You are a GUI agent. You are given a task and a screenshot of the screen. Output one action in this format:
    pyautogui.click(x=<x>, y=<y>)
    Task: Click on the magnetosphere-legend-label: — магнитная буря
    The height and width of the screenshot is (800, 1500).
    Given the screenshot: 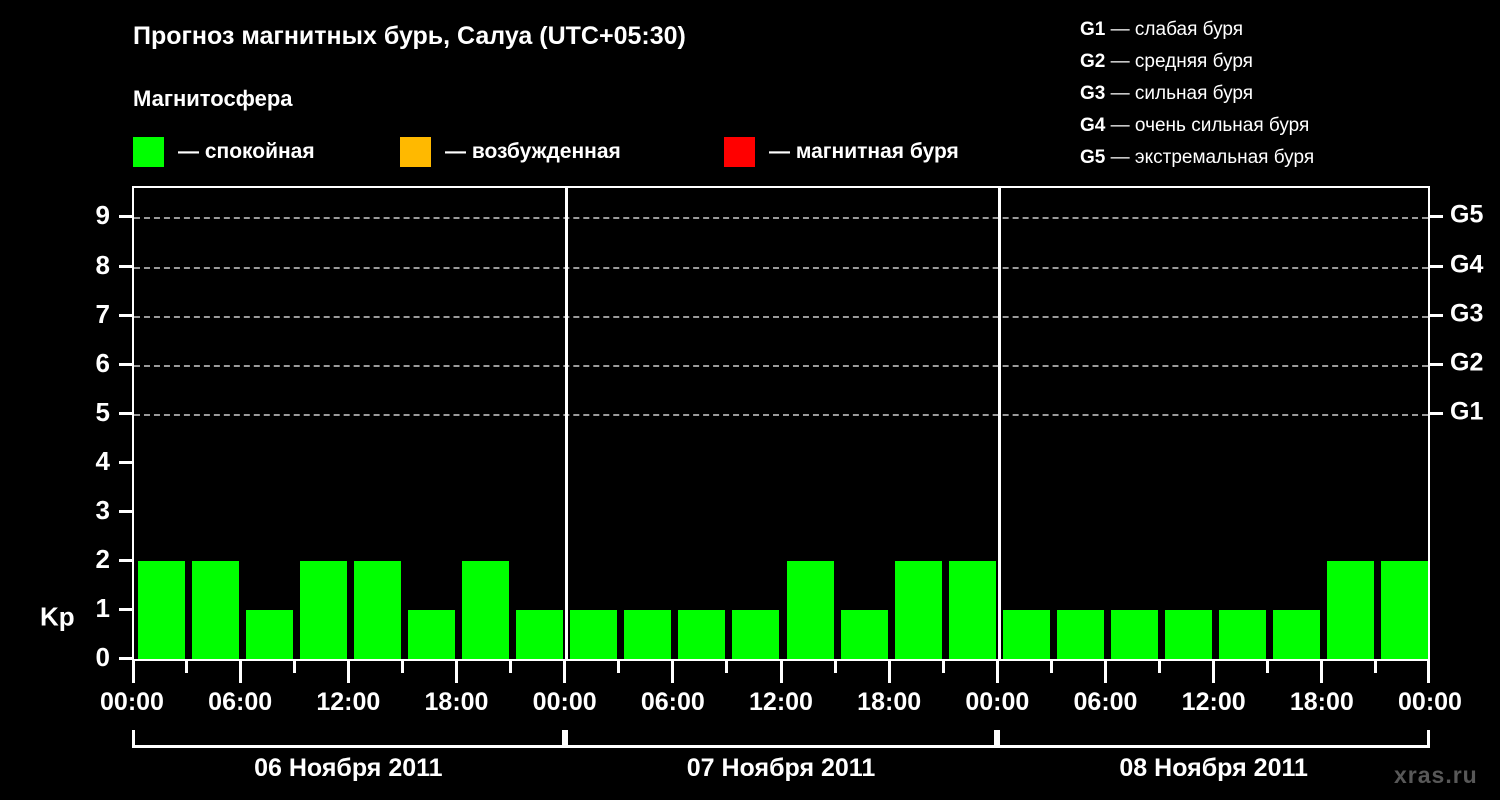 What is the action you would take?
    pyautogui.click(x=864, y=151)
    